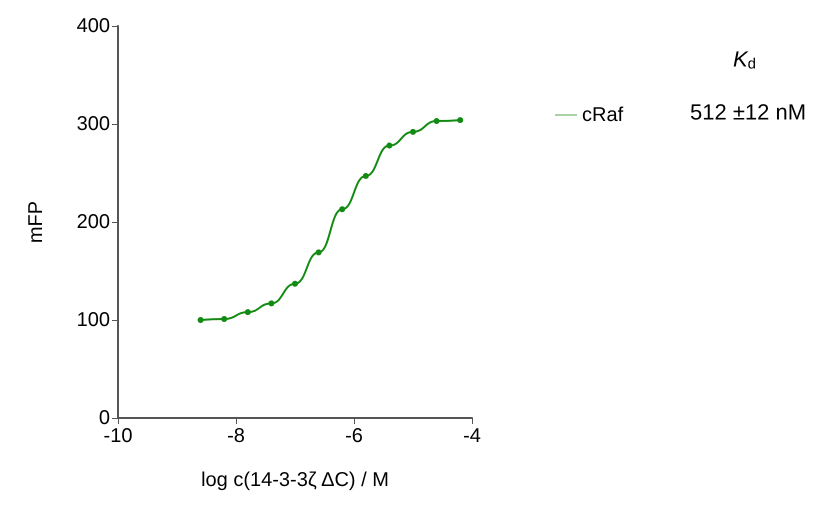  What do you see at coordinates (354, 436) in the screenshot?
I see `x-tick-label: -6` at bounding box center [354, 436].